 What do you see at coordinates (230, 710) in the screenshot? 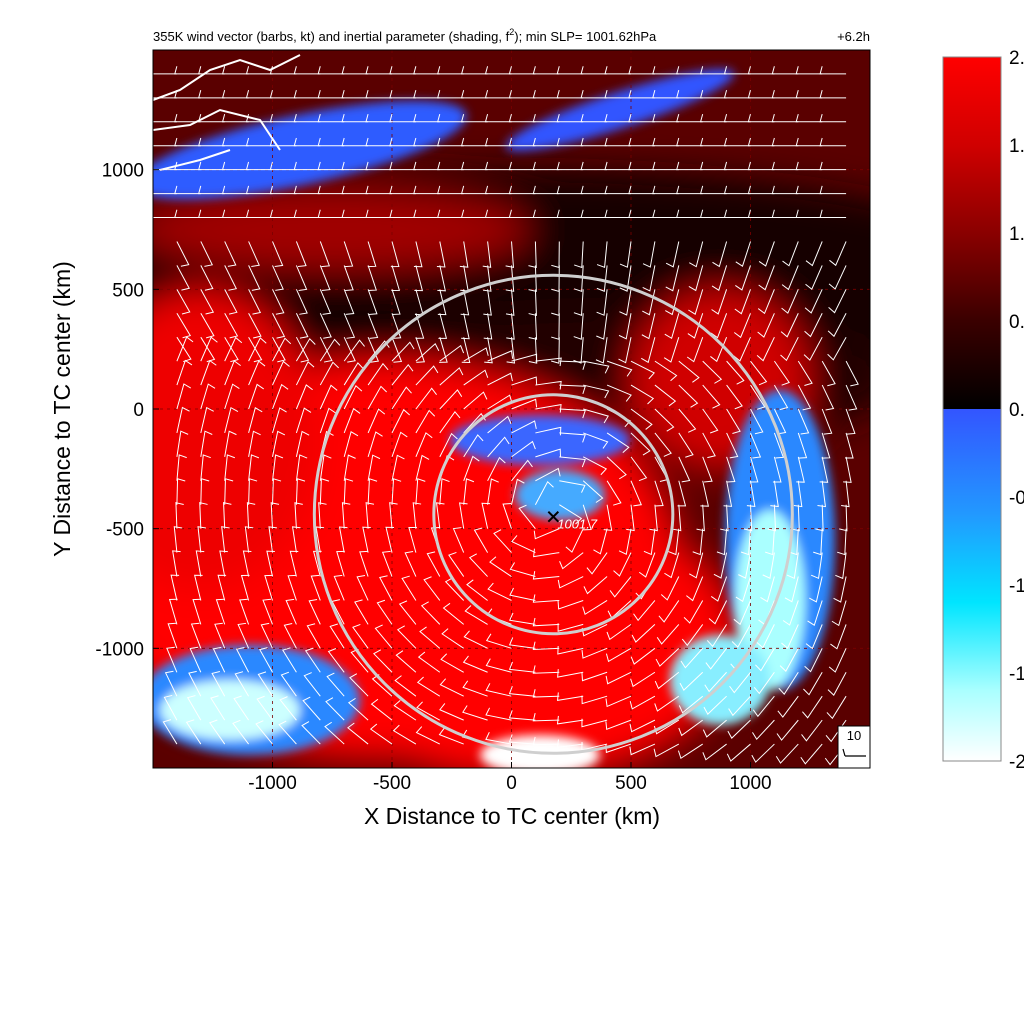
I see `neg-southwest-light` at bounding box center [230, 710].